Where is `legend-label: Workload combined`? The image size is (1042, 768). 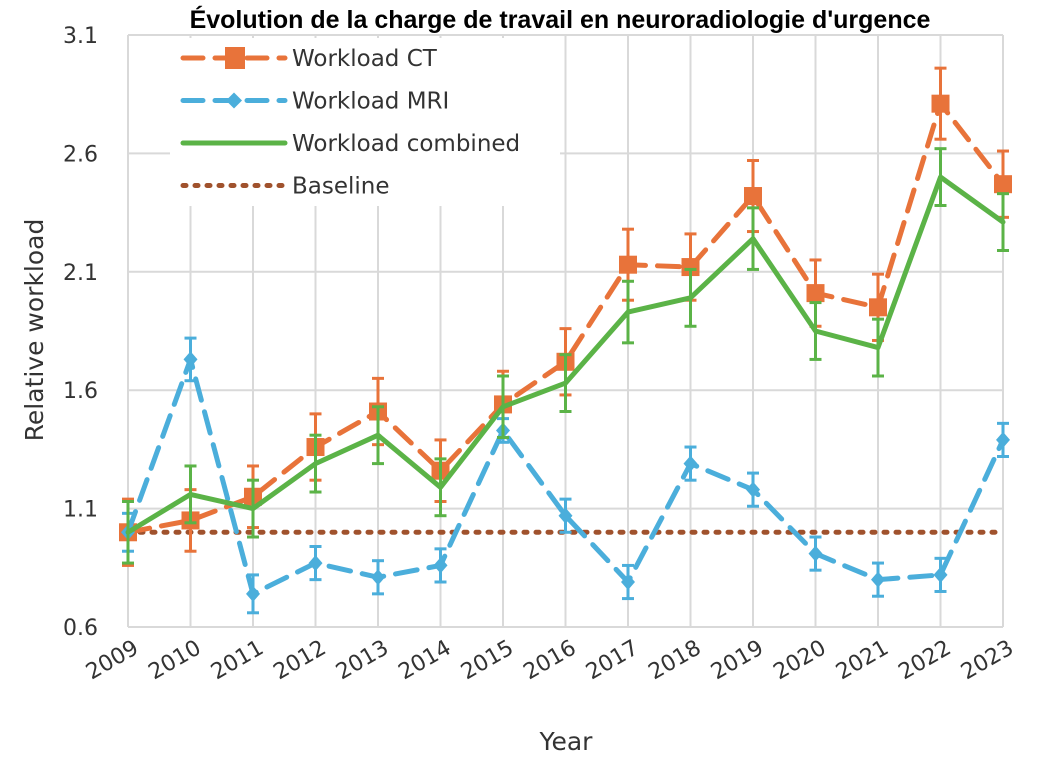
legend-label: Workload combined is located at coordinates (406, 144).